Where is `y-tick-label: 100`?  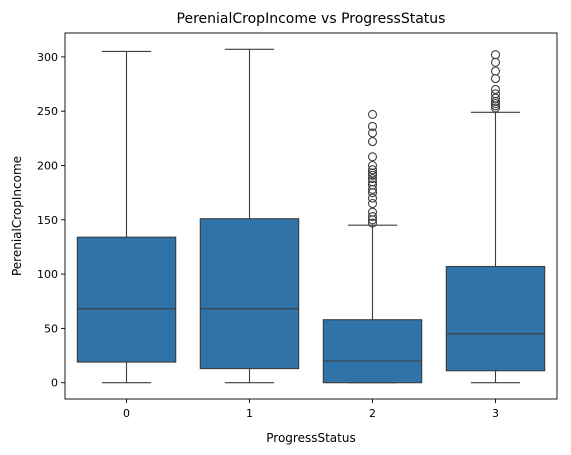
y-tick-label: 100 is located at coordinates (47, 274).